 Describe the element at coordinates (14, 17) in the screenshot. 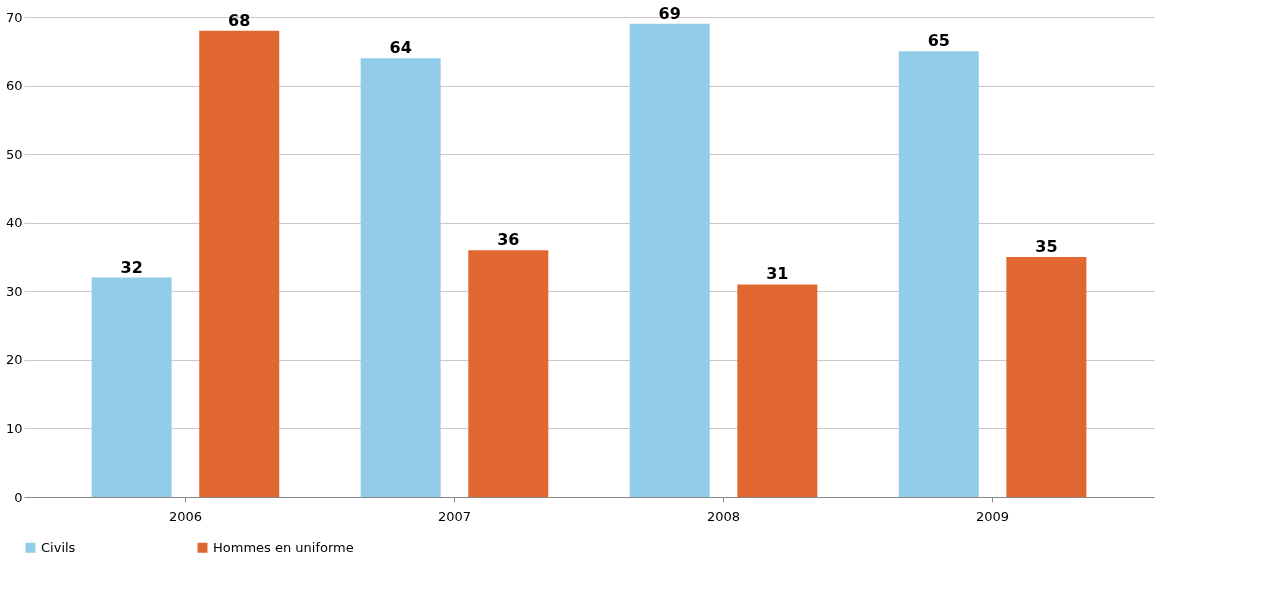

I see `y-tick-label: 70` at that location.